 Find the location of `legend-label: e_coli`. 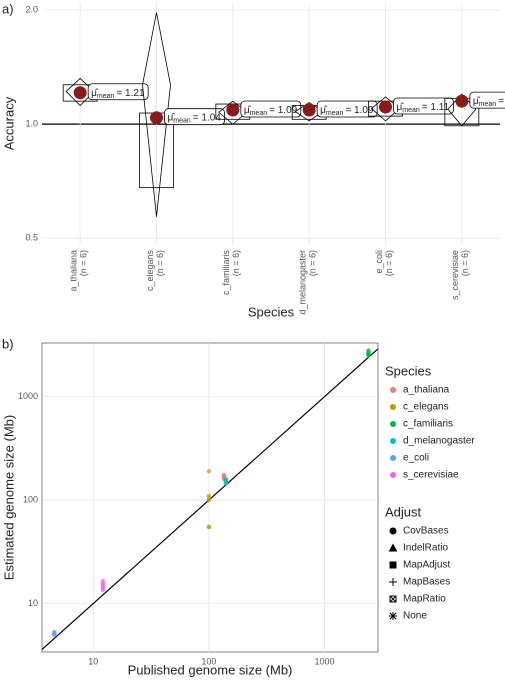

legend-label: e_coli is located at coordinates (416, 458).